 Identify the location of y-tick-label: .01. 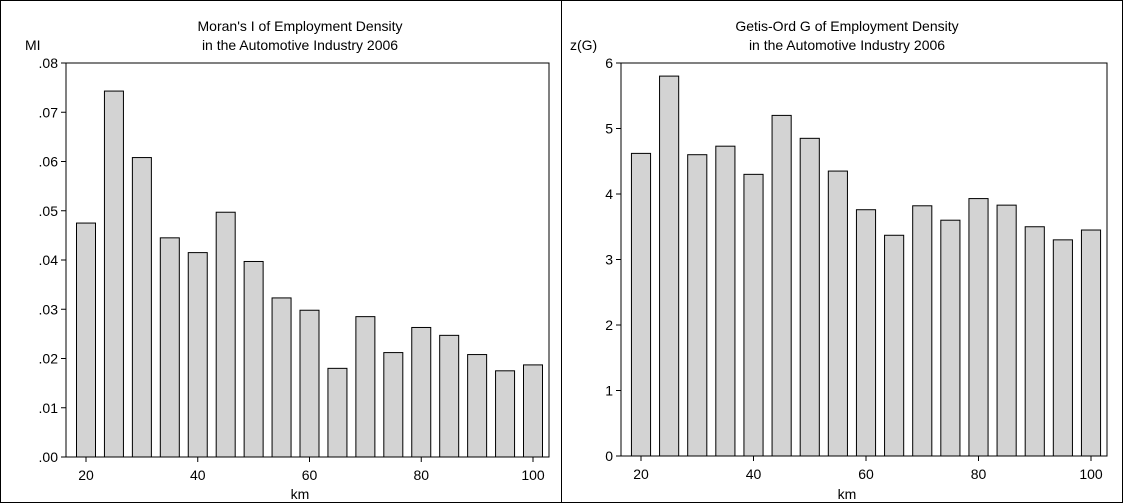
(49, 408).